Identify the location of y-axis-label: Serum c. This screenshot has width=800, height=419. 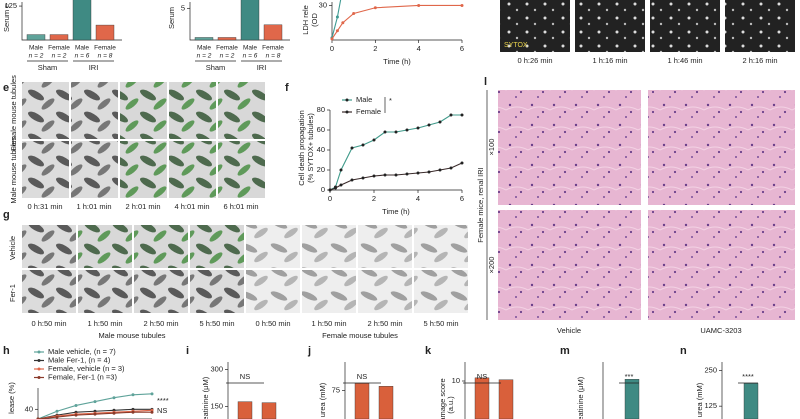
(6, 18).